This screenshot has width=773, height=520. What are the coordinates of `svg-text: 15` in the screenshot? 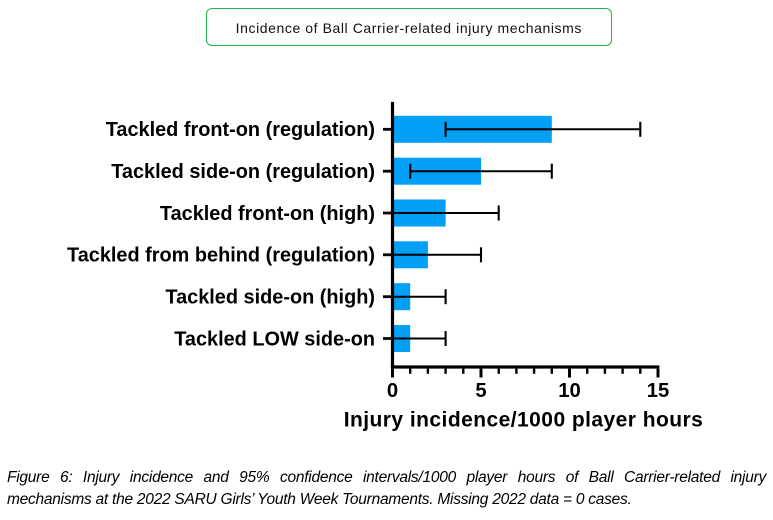 It's located at (658, 391).